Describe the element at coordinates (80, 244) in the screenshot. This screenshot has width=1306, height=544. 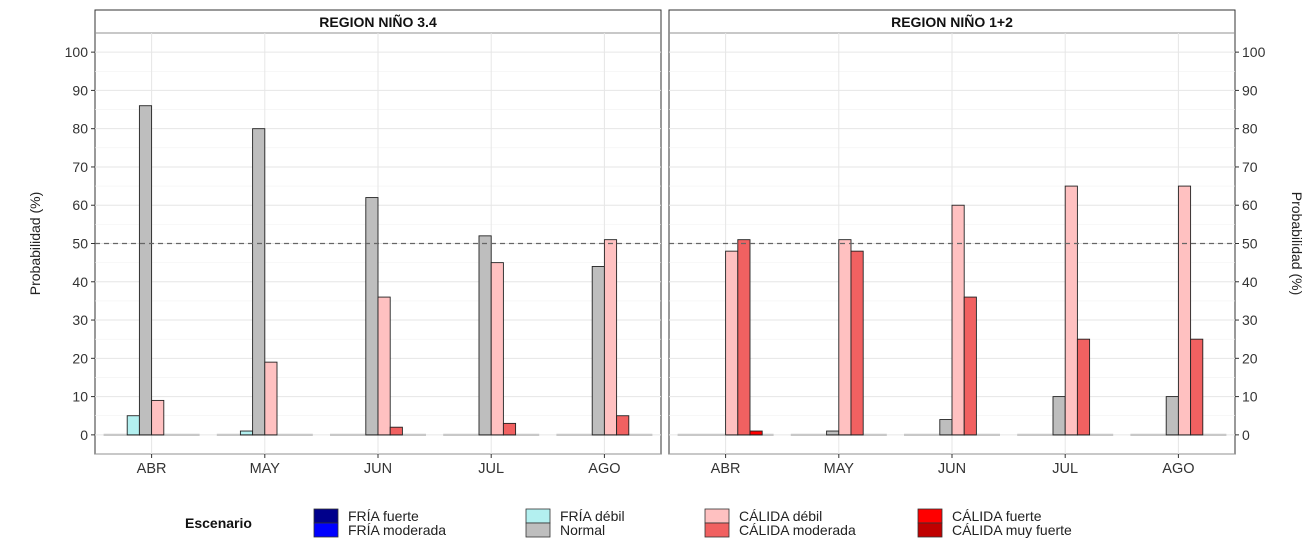
I see `y-tick-label-left: 50` at that location.